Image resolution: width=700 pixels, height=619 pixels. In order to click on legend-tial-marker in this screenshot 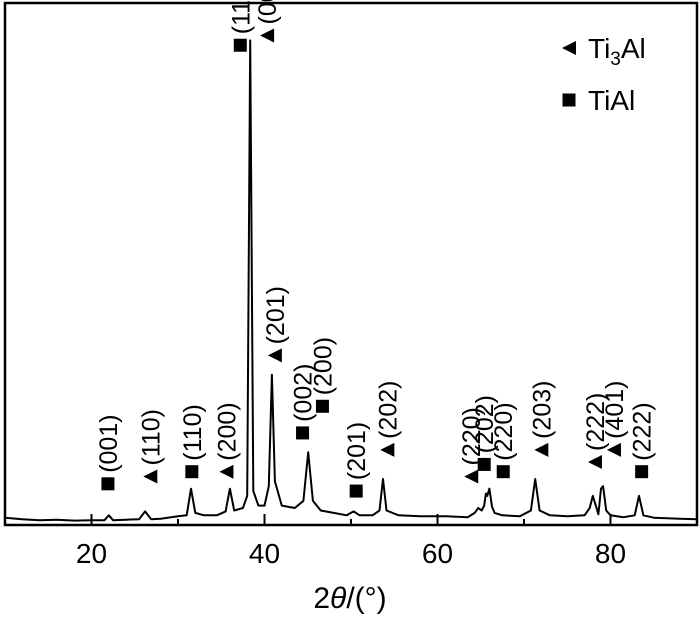, I will do `click(569, 100)`.